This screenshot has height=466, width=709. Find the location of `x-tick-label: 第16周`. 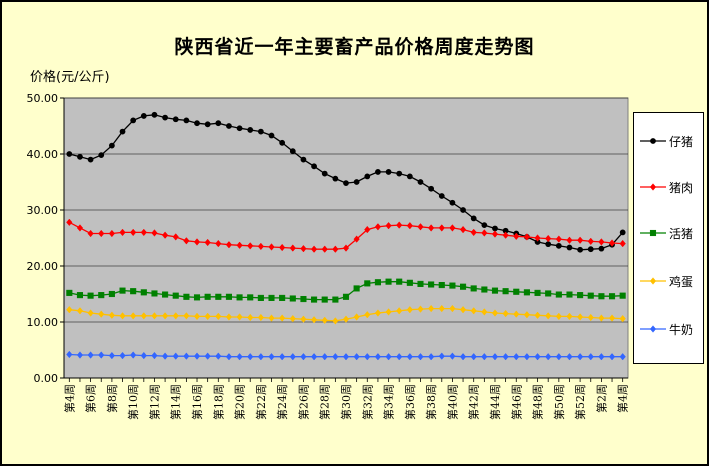

x-tick-label: 第16周 is located at coordinates (197, 402).